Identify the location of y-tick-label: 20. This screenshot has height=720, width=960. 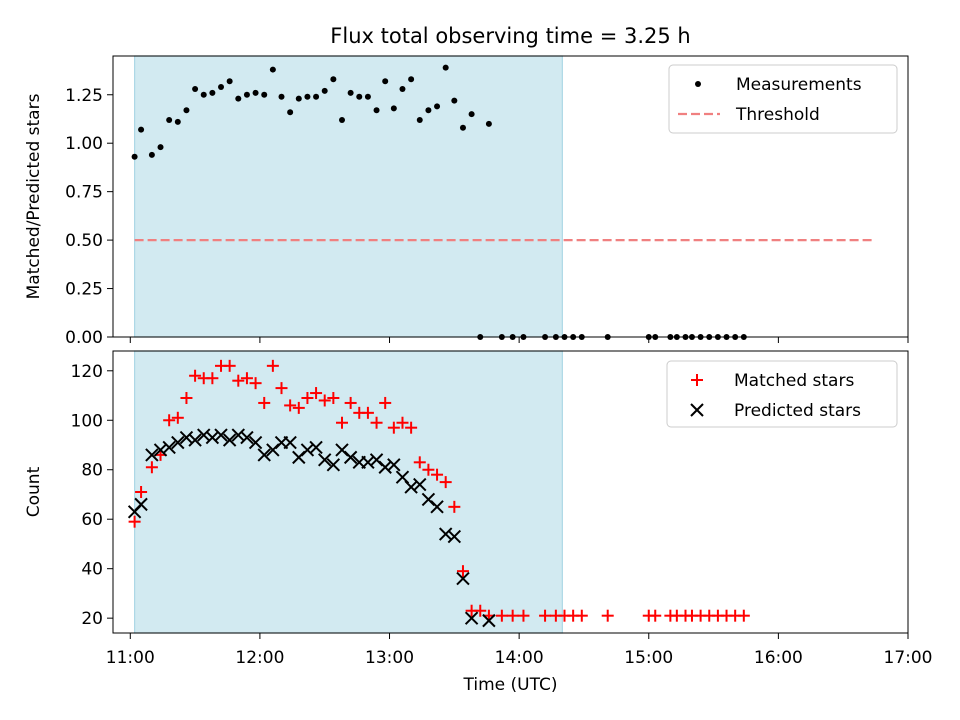
(92, 619).